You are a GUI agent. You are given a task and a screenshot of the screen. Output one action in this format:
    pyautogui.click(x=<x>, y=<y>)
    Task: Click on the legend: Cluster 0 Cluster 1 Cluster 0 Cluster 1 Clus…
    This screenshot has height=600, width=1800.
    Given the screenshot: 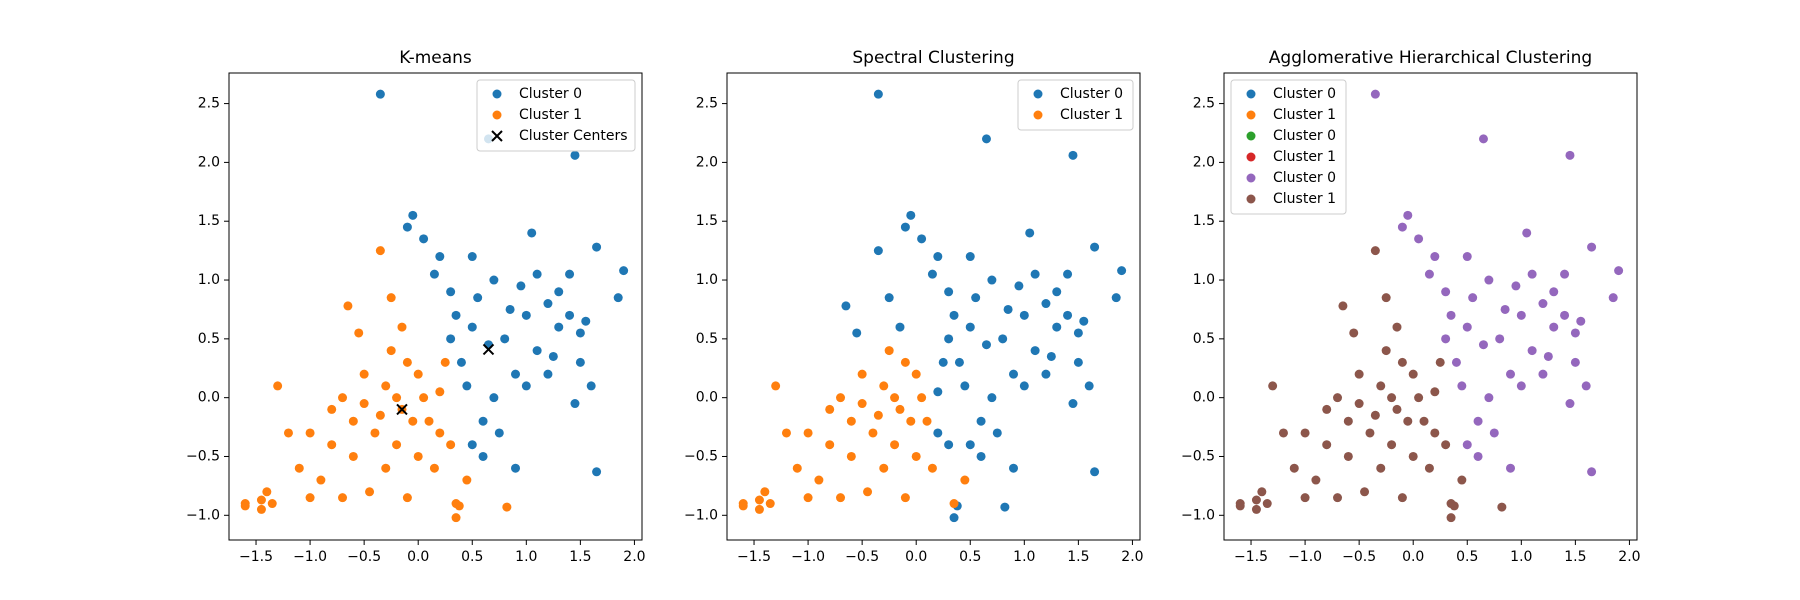 What is the action you would take?
    pyautogui.click(x=1288, y=147)
    